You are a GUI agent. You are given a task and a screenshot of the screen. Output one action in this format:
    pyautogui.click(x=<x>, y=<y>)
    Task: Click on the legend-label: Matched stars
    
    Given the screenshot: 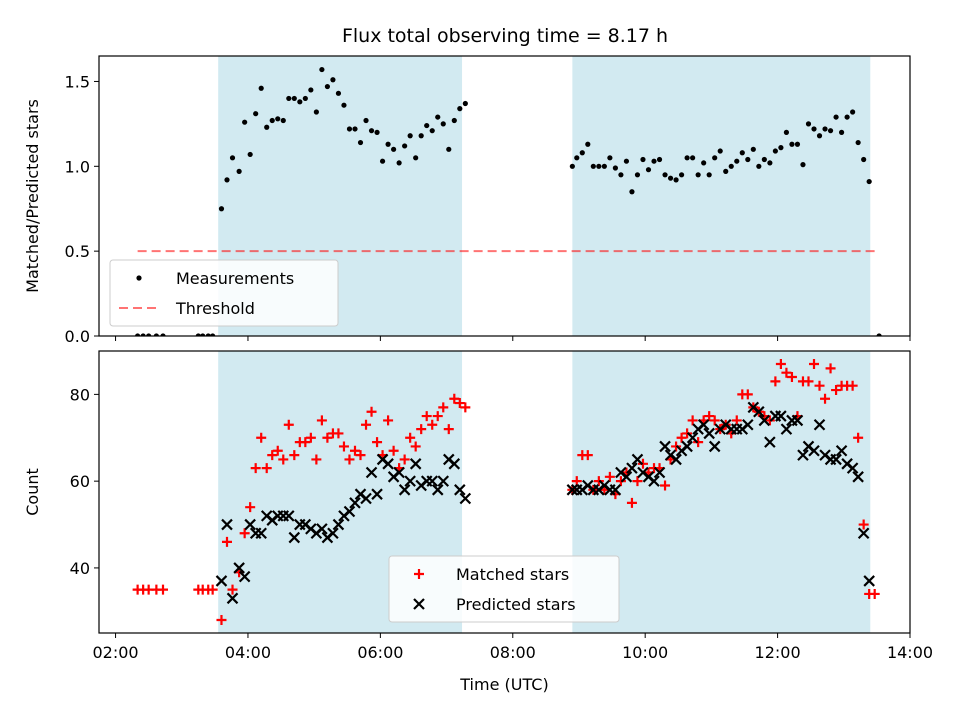 What is the action you would take?
    pyautogui.click(x=512, y=574)
    